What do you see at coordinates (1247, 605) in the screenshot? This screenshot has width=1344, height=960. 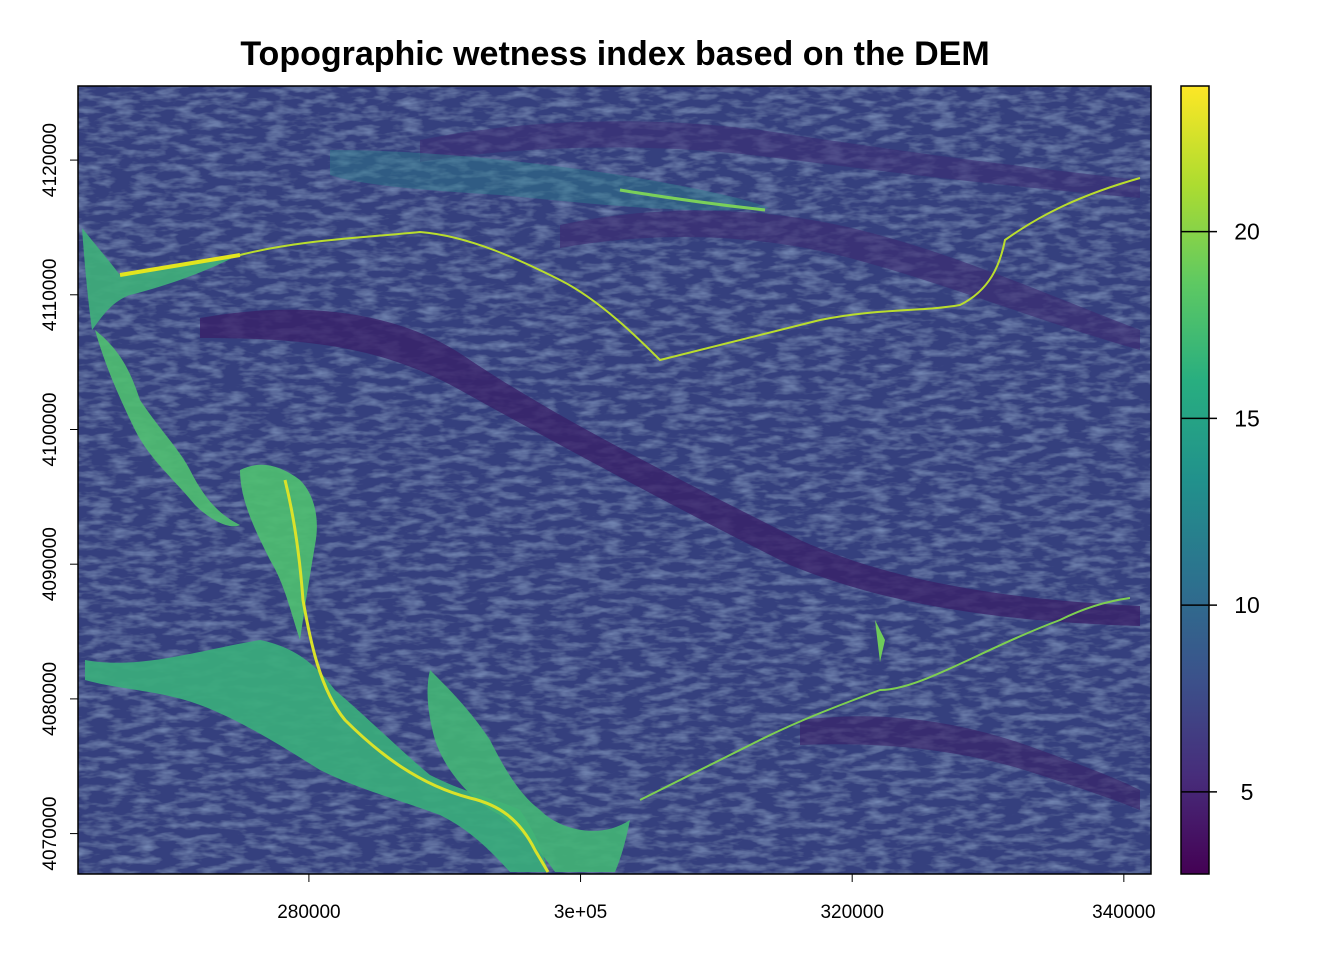 I see `legend-tick-label: 10` at bounding box center [1247, 605].